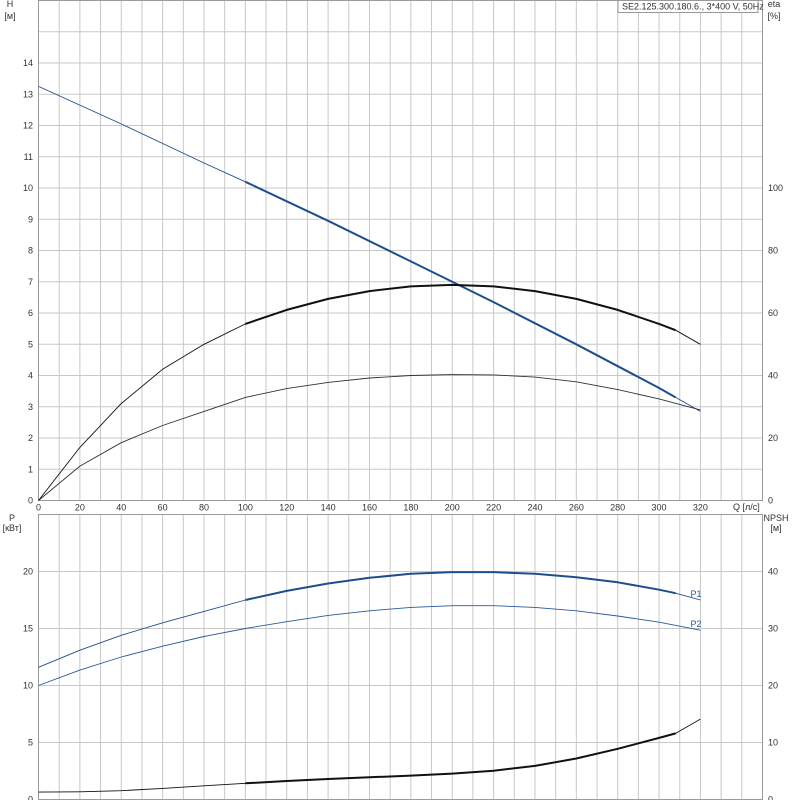 The height and width of the screenshot is (800, 800). What do you see at coordinates (369, 508) in the screenshot?
I see `x-tick-label: 160` at bounding box center [369, 508].